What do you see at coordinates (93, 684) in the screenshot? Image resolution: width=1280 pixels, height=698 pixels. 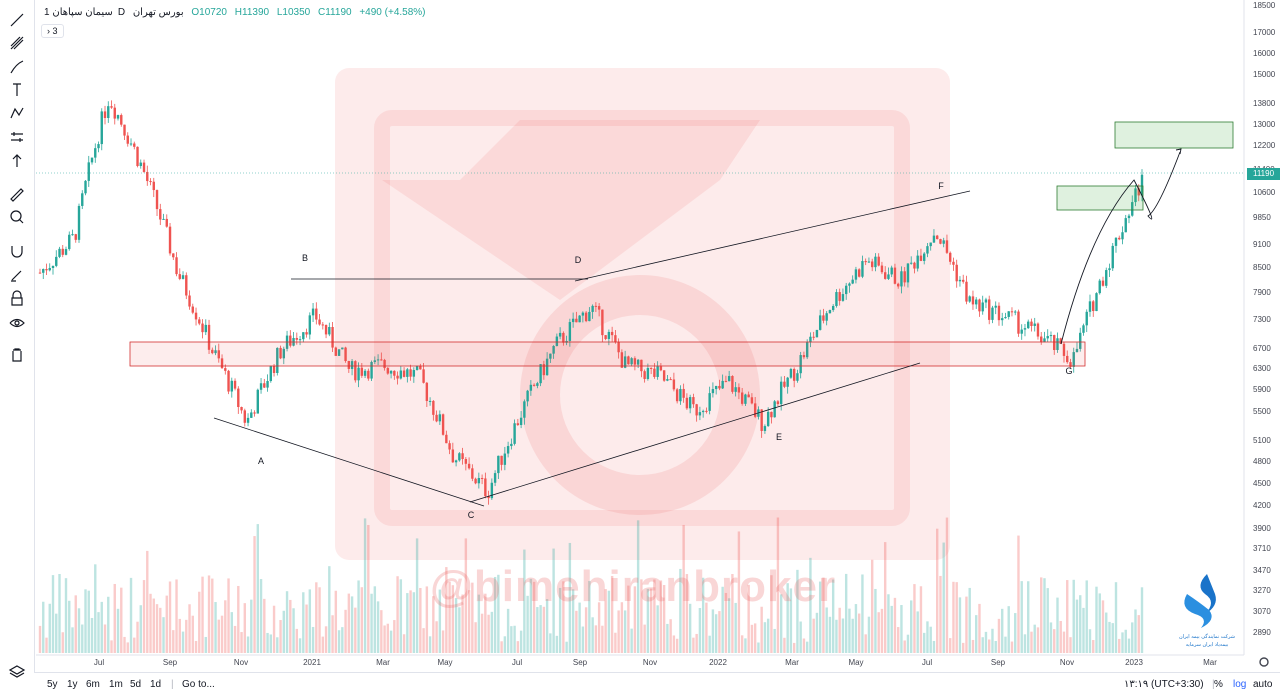 I see `range-6m-button: 6m` at bounding box center [93, 684].